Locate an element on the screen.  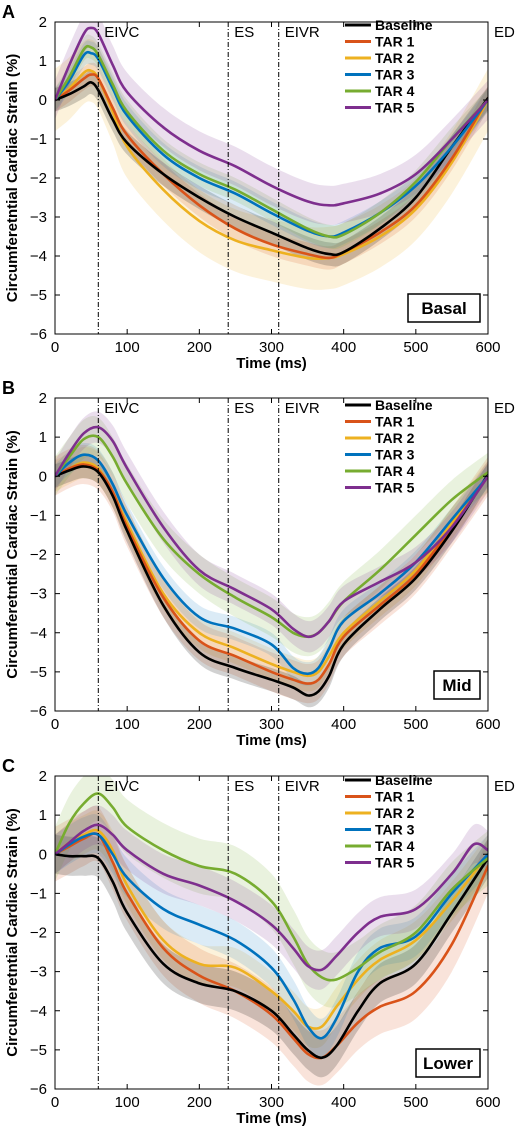
event-label-eivc: EIVC is located at coordinates (121, 32).